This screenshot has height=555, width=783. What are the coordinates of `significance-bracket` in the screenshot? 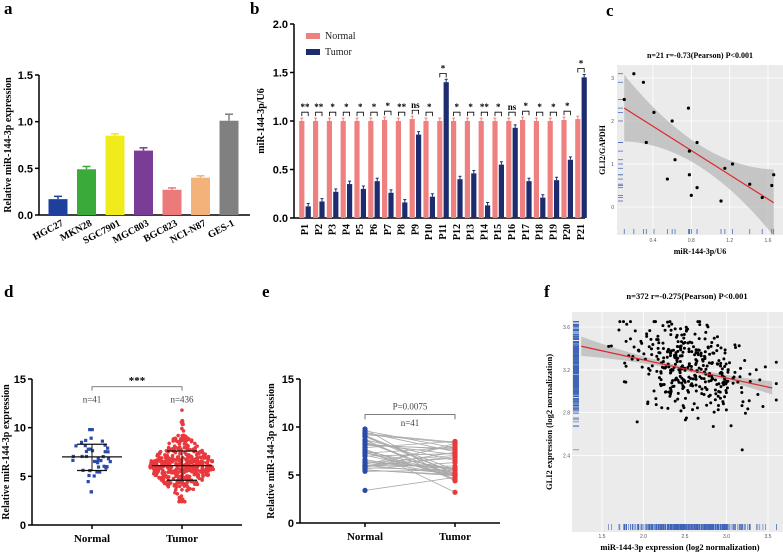 It's located at (567, 113).